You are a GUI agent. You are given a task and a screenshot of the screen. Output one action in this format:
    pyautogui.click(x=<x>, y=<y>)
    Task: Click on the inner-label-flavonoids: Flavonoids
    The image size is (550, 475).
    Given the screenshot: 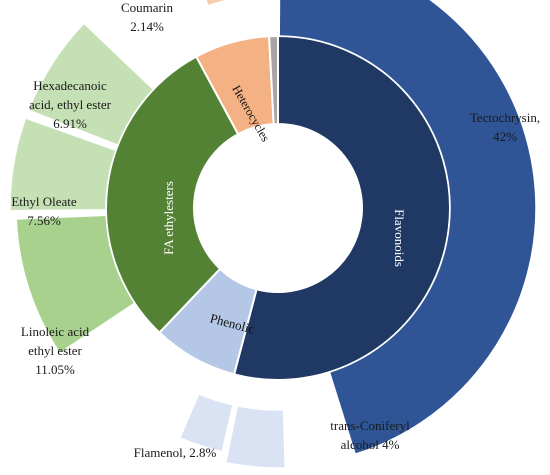 What is the action you would take?
    pyautogui.click(x=399, y=238)
    